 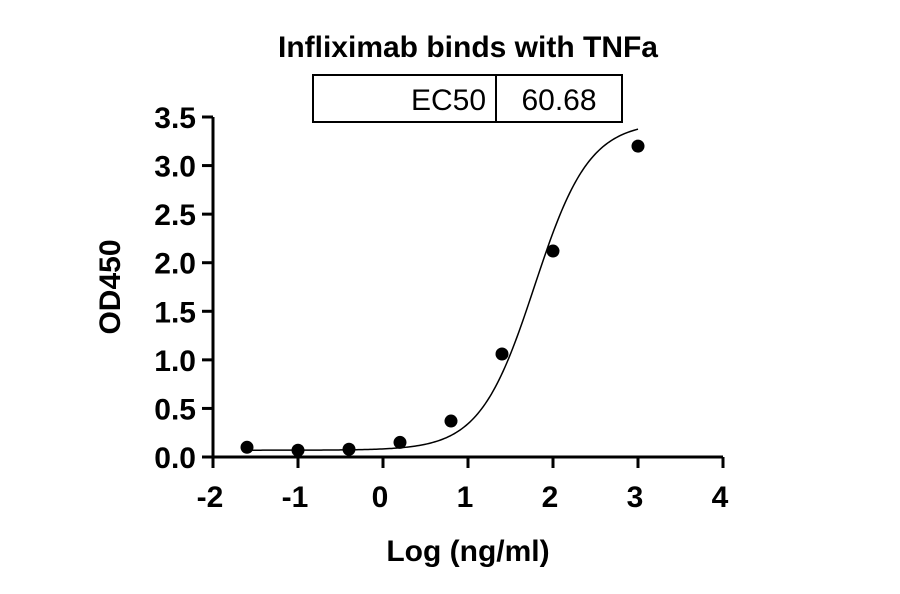 I want to click on ec50-label: EC50, so click(x=448, y=100).